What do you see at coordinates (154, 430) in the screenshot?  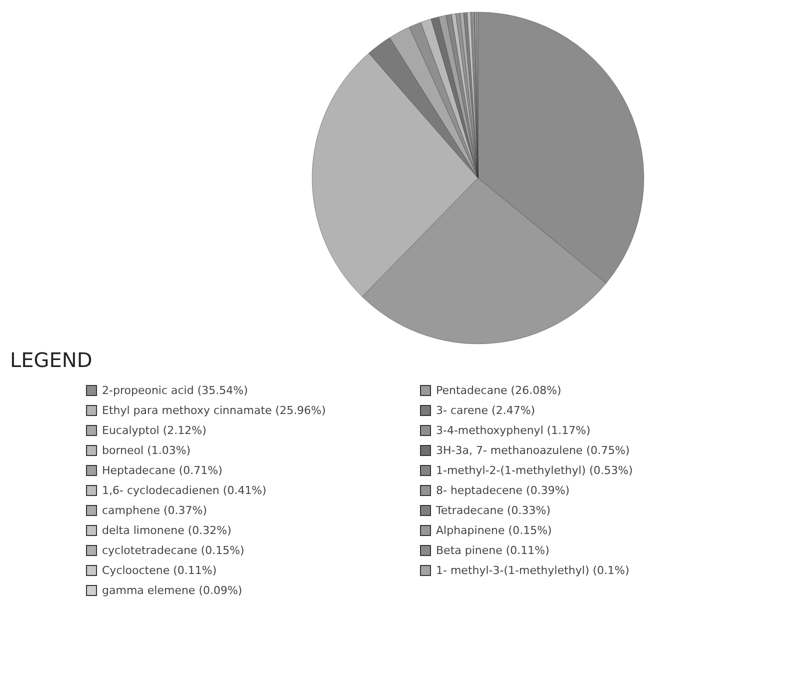 I see `legend-label: Eucalyptol (2.12%)` at bounding box center [154, 430].